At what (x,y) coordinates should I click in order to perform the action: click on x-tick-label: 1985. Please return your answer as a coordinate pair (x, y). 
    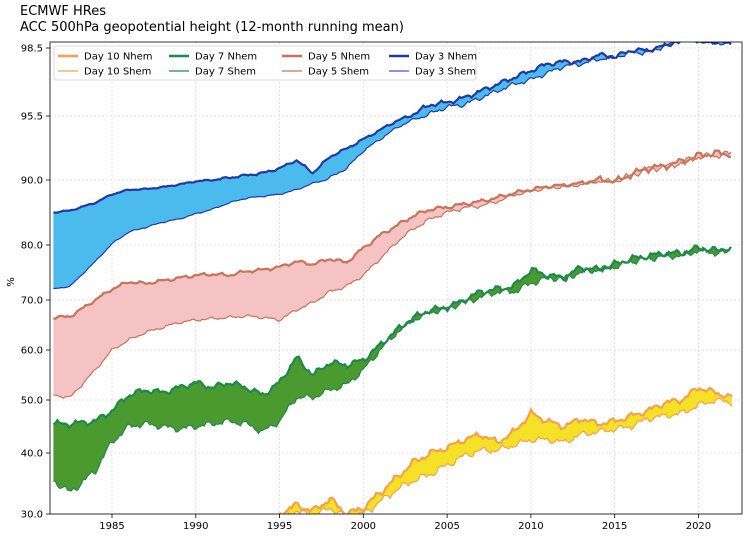
    Looking at the image, I should click on (111, 526).